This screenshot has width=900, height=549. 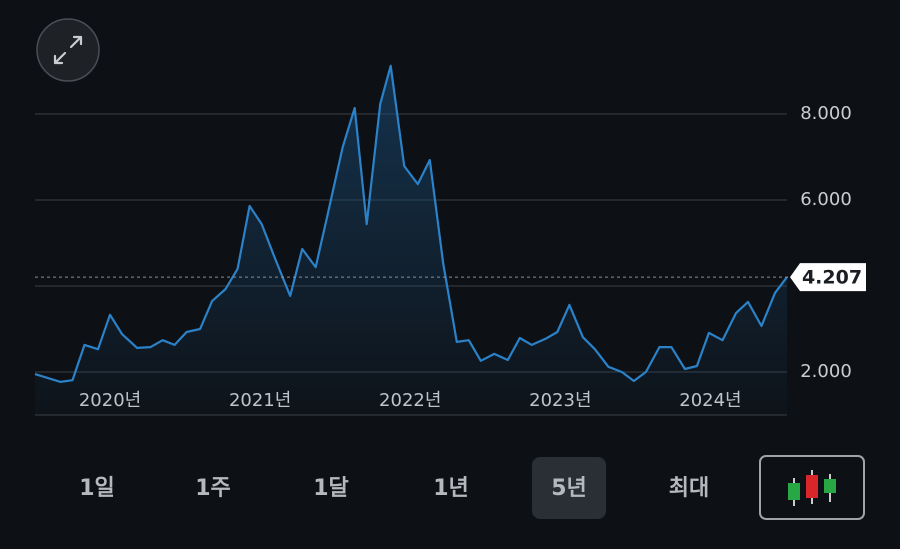 I want to click on range-button: 1일, so click(x=97, y=488).